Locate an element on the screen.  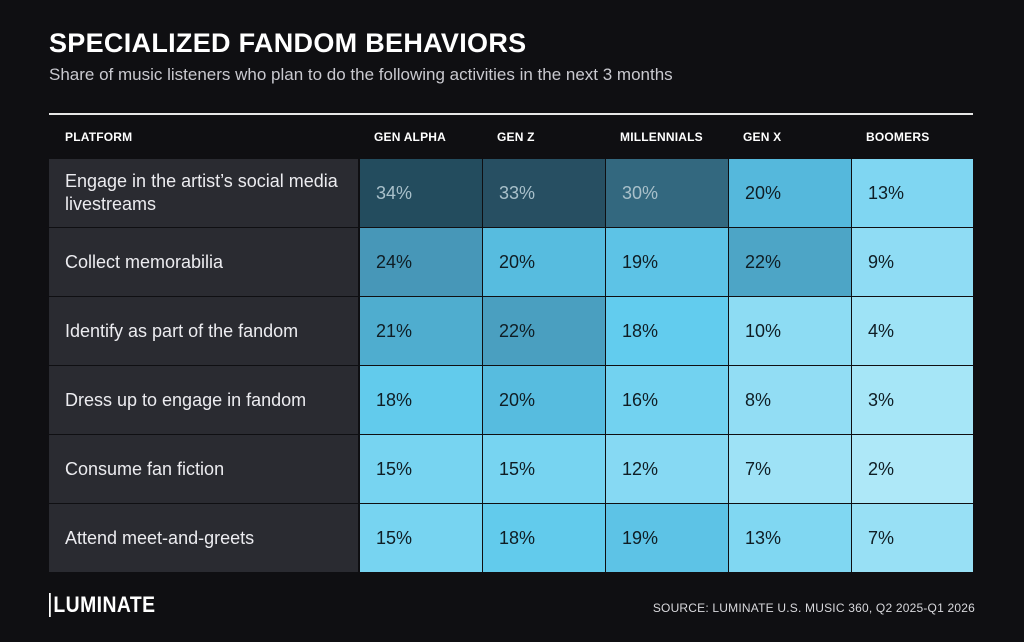
luminate-logo: LUMINATE is located at coordinates (102, 605).